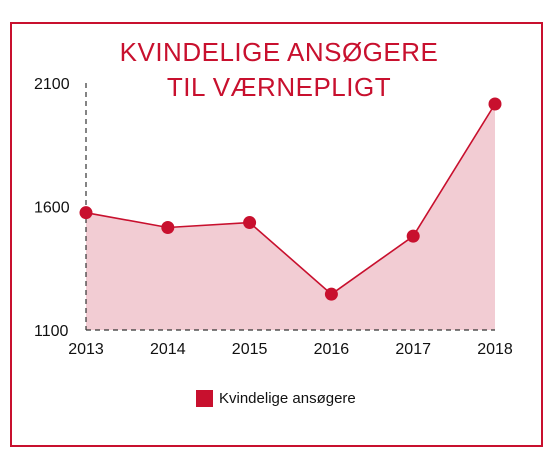 The height and width of the screenshot is (470, 558). What do you see at coordinates (86, 213) in the screenshot?
I see `data-point-2013` at bounding box center [86, 213].